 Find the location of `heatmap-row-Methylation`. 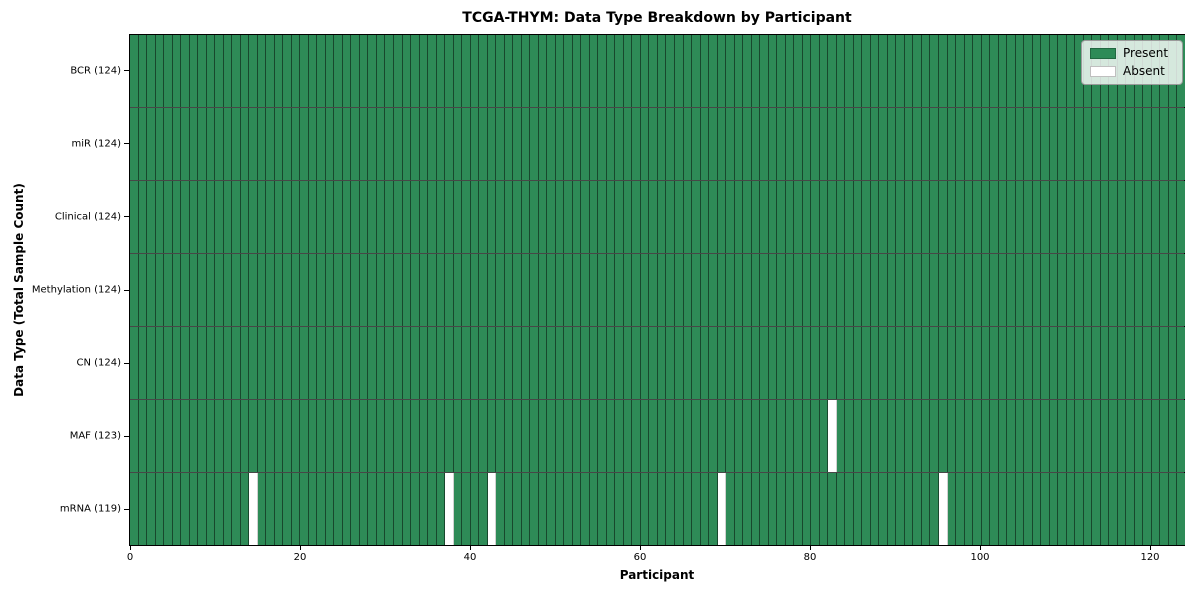

heatmap-row-Methylation is located at coordinates (657, 290).